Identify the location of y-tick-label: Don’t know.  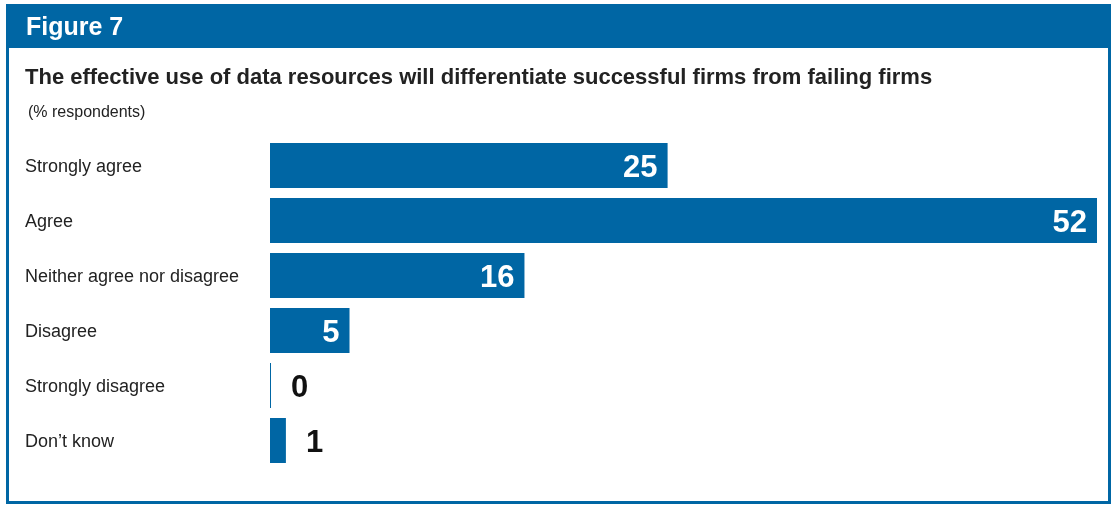
(70, 440).